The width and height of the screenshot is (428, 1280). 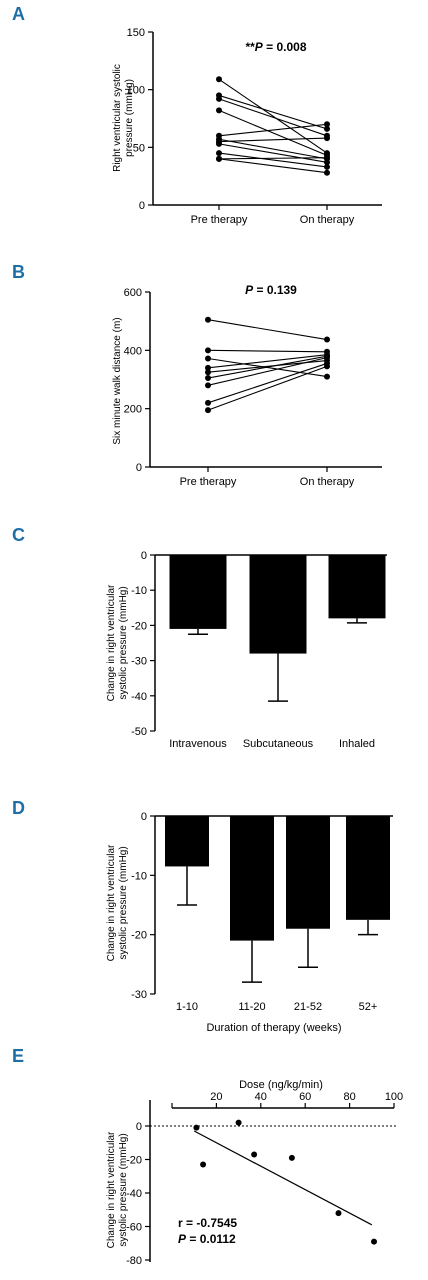 I want to click on panel-b-y-tick-label: 400, so click(x=133, y=351).